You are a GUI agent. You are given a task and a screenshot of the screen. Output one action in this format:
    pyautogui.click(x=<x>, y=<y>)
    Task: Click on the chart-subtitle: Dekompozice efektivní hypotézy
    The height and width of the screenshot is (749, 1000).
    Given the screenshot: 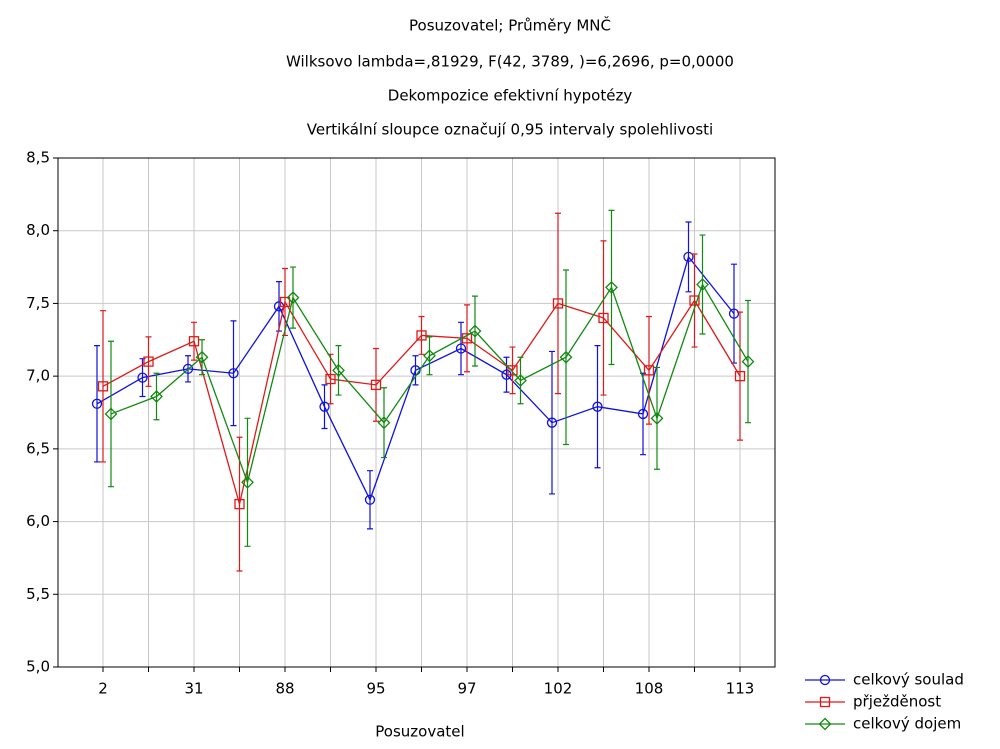 What is the action you would take?
    pyautogui.click(x=510, y=96)
    